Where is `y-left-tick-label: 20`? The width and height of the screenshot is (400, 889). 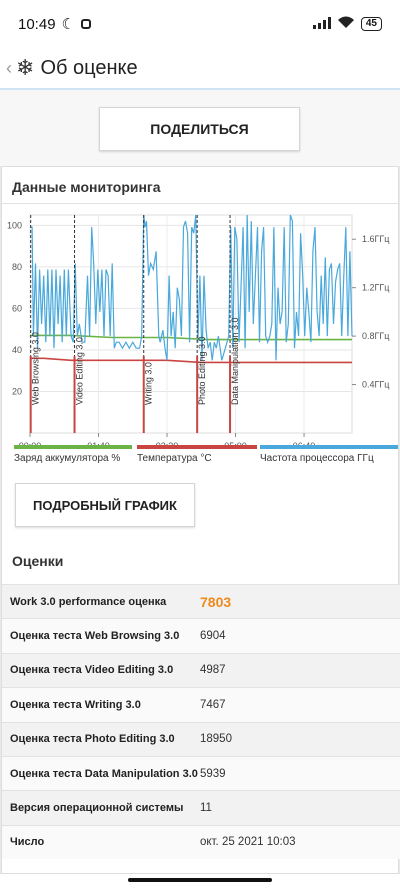 y-left-tick-label: 20 is located at coordinates (17, 391).